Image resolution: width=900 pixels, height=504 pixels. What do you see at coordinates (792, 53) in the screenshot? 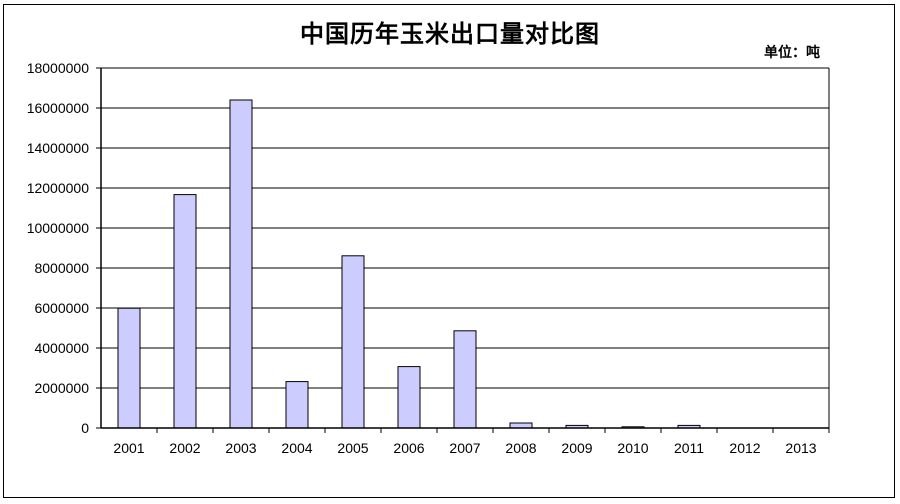
I see `unit-label: 单位：吨` at bounding box center [792, 53].